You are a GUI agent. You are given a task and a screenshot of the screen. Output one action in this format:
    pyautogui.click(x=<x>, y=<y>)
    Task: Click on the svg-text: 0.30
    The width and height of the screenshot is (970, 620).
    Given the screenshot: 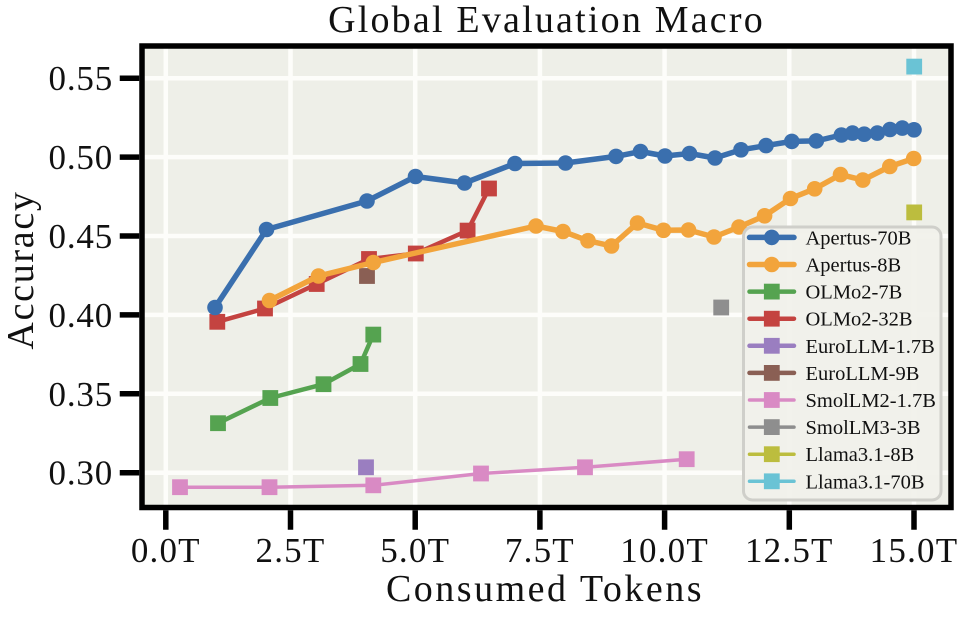 What is the action you would take?
    pyautogui.click(x=81, y=473)
    